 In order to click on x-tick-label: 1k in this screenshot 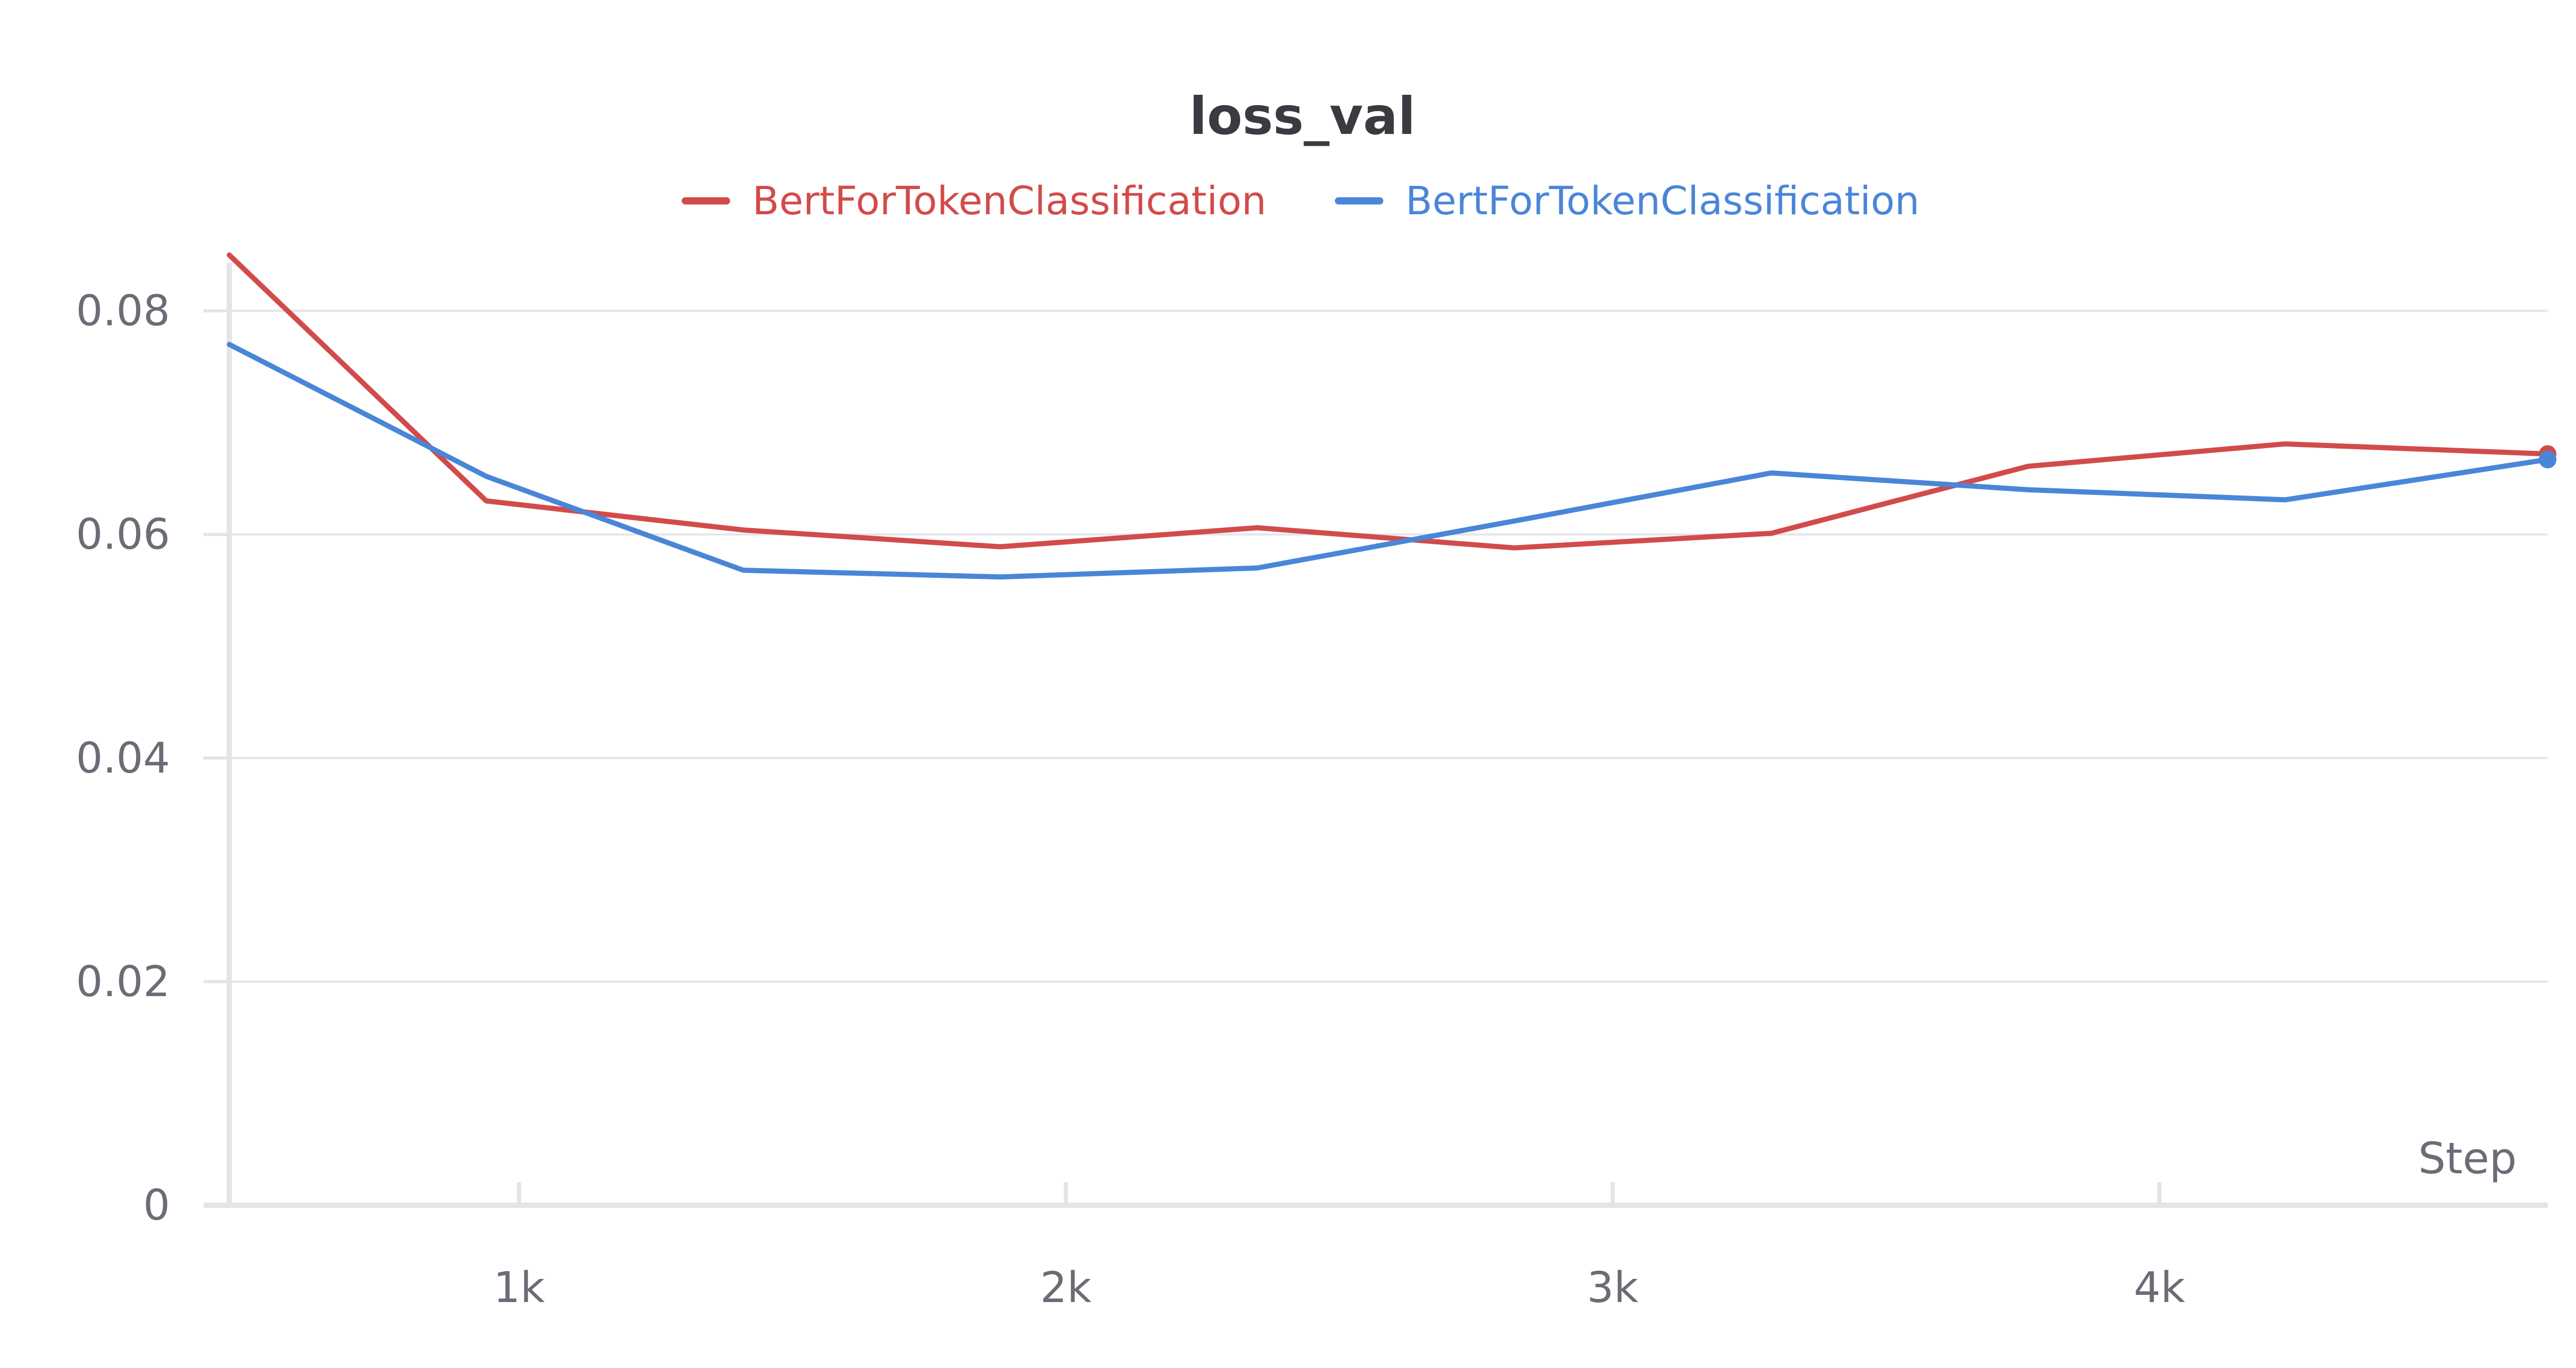, I will do `click(519, 1287)`.